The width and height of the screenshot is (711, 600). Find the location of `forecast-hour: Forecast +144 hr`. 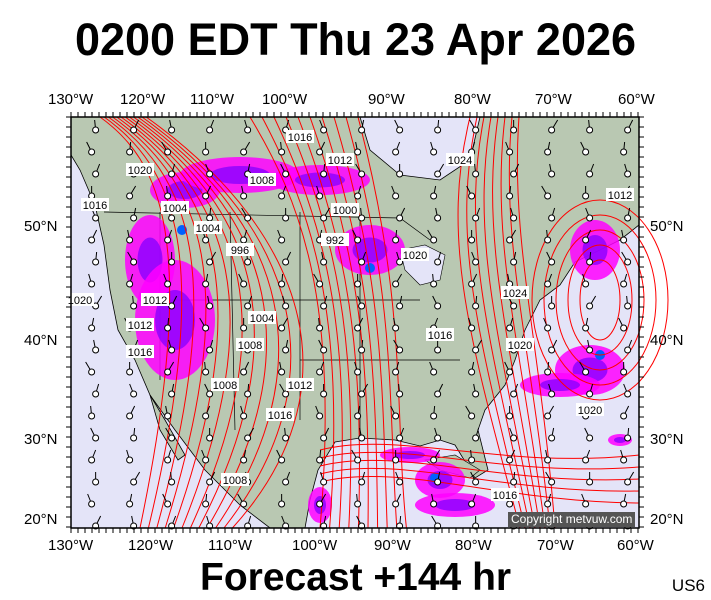

forecast-hour: Forecast +144 hr is located at coordinates (356, 577).